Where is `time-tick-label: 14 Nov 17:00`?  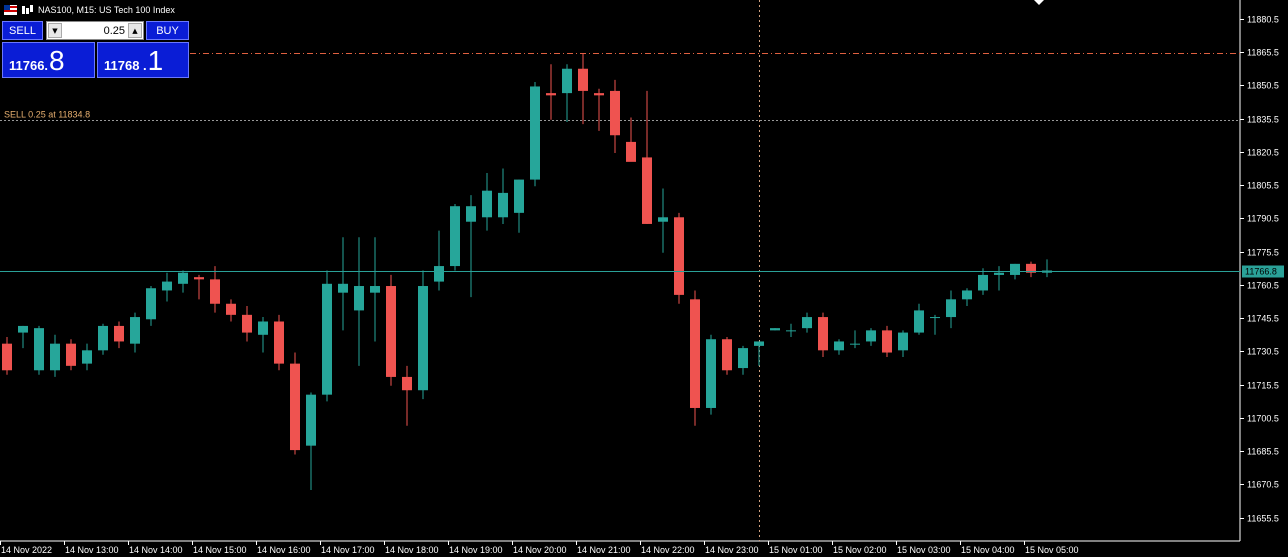 time-tick-label: 14 Nov 17:00 is located at coordinates (348, 550).